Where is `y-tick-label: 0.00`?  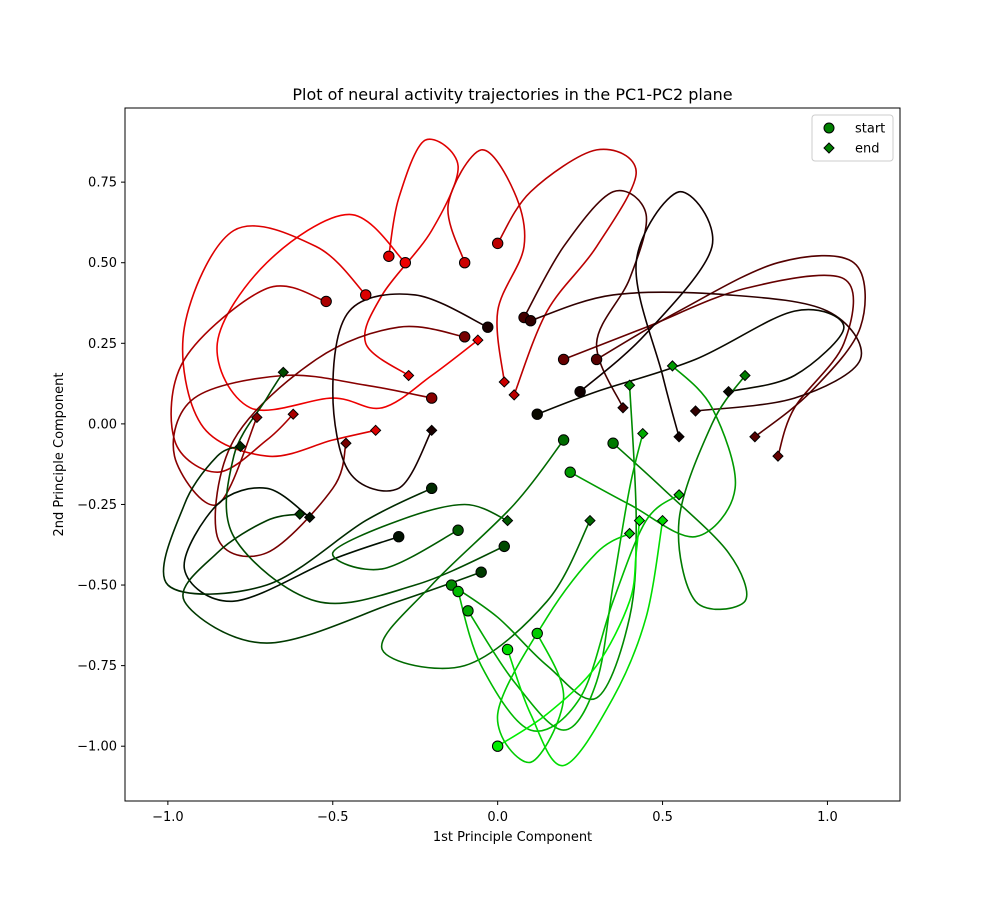
y-tick-label: 0.00 is located at coordinates (102, 424).